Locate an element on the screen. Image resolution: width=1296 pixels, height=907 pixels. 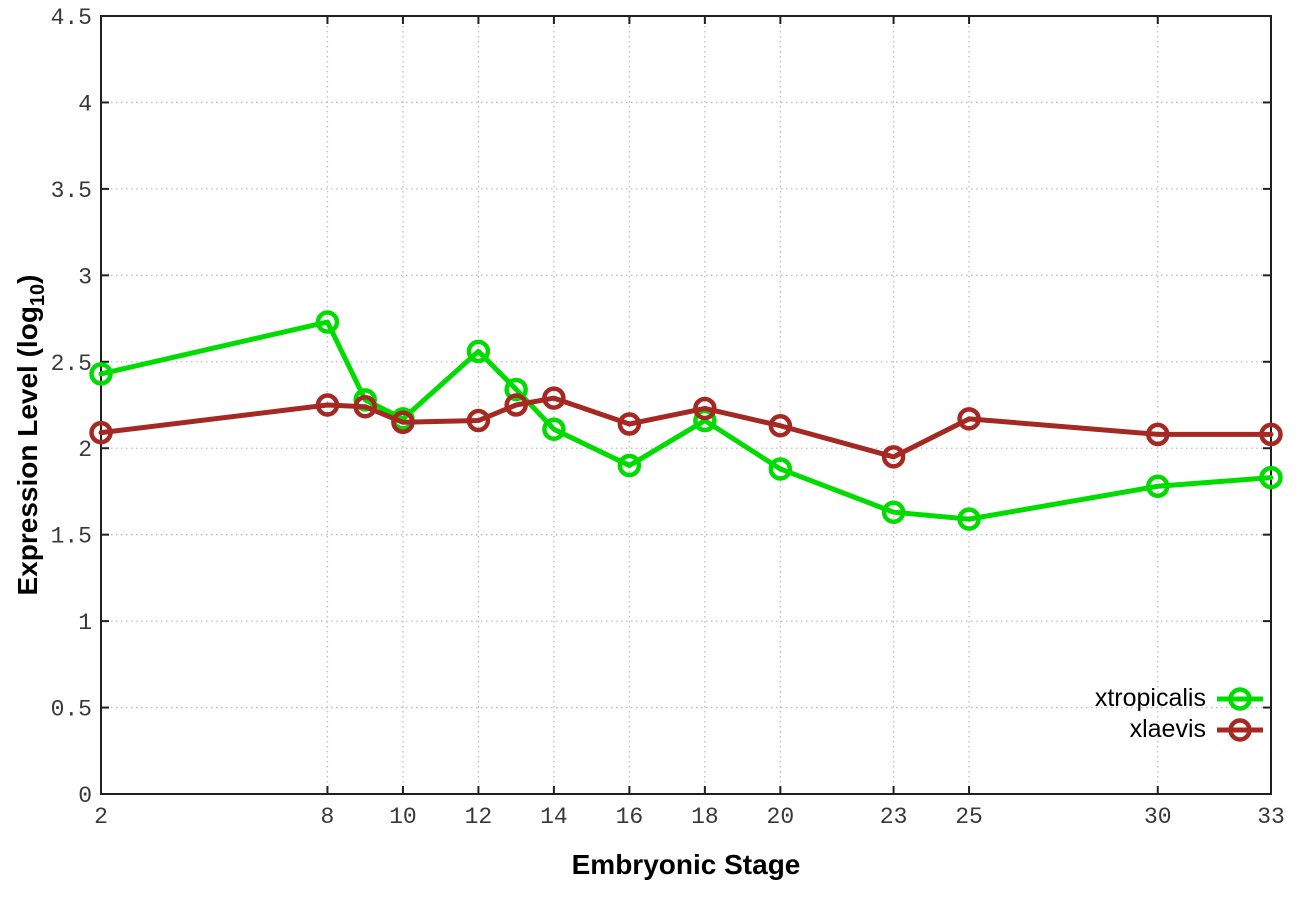
x-tick-label: 18 is located at coordinates (705, 817).